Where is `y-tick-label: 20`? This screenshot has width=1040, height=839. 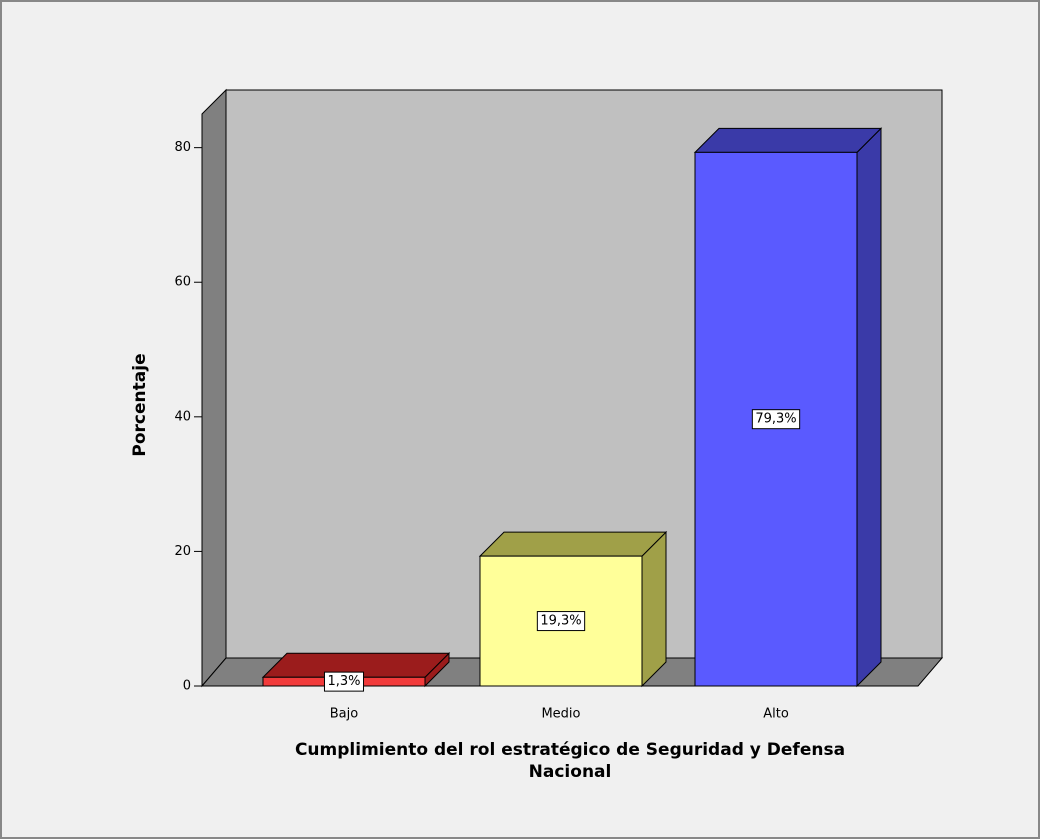
y-tick-label: 20 is located at coordinates (182, 551).